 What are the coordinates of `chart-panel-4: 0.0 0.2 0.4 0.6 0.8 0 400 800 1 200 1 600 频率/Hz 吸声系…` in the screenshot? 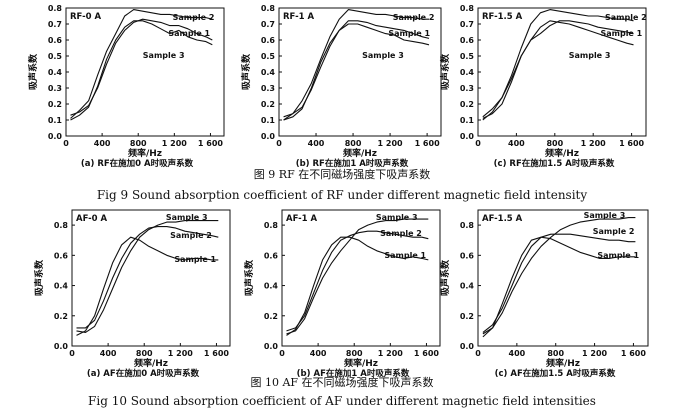 It's located at (132, 294).